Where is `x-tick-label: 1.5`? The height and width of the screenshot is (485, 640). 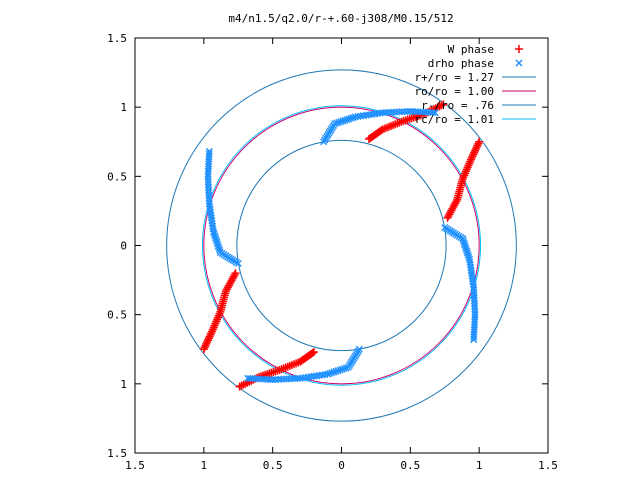
x-tick-label: 1.5 is located at coordinates (548, 465).